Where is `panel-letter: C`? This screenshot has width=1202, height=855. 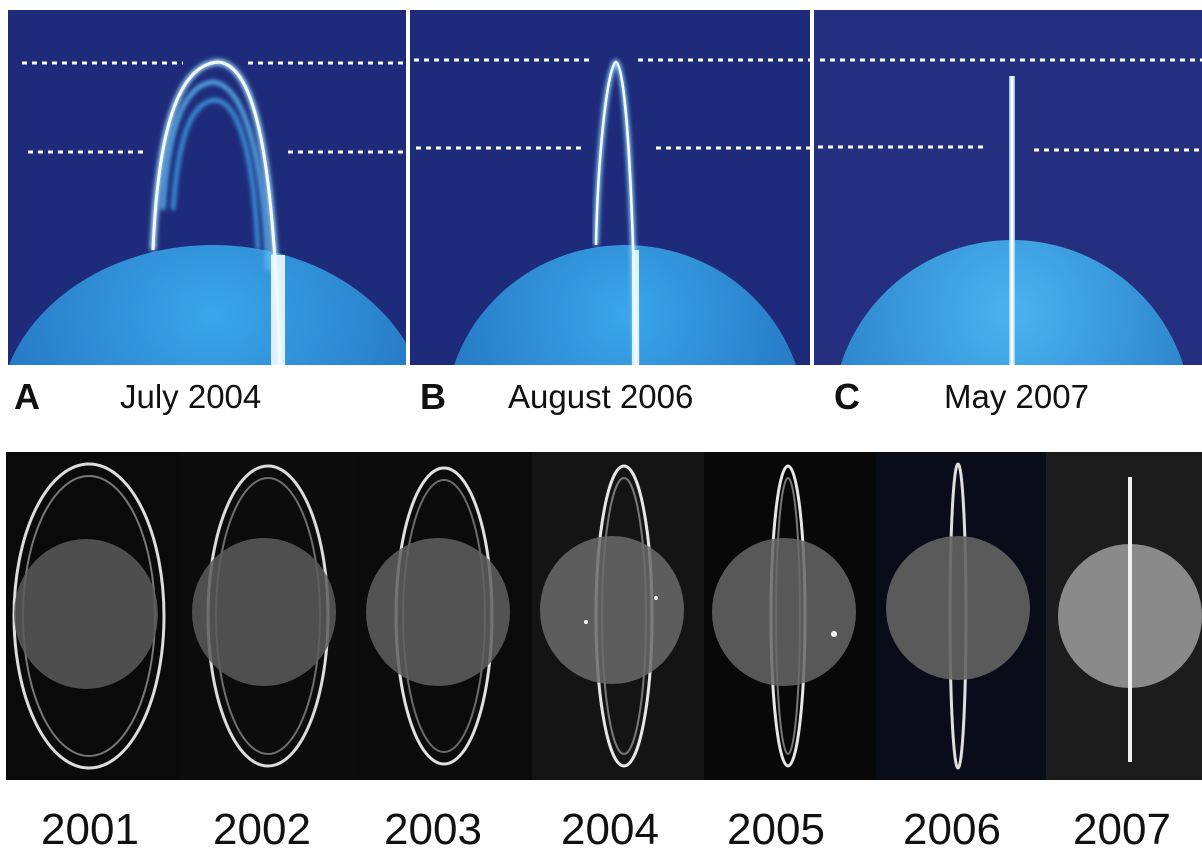
panel-letter: C is located at coordinates (847, 396).